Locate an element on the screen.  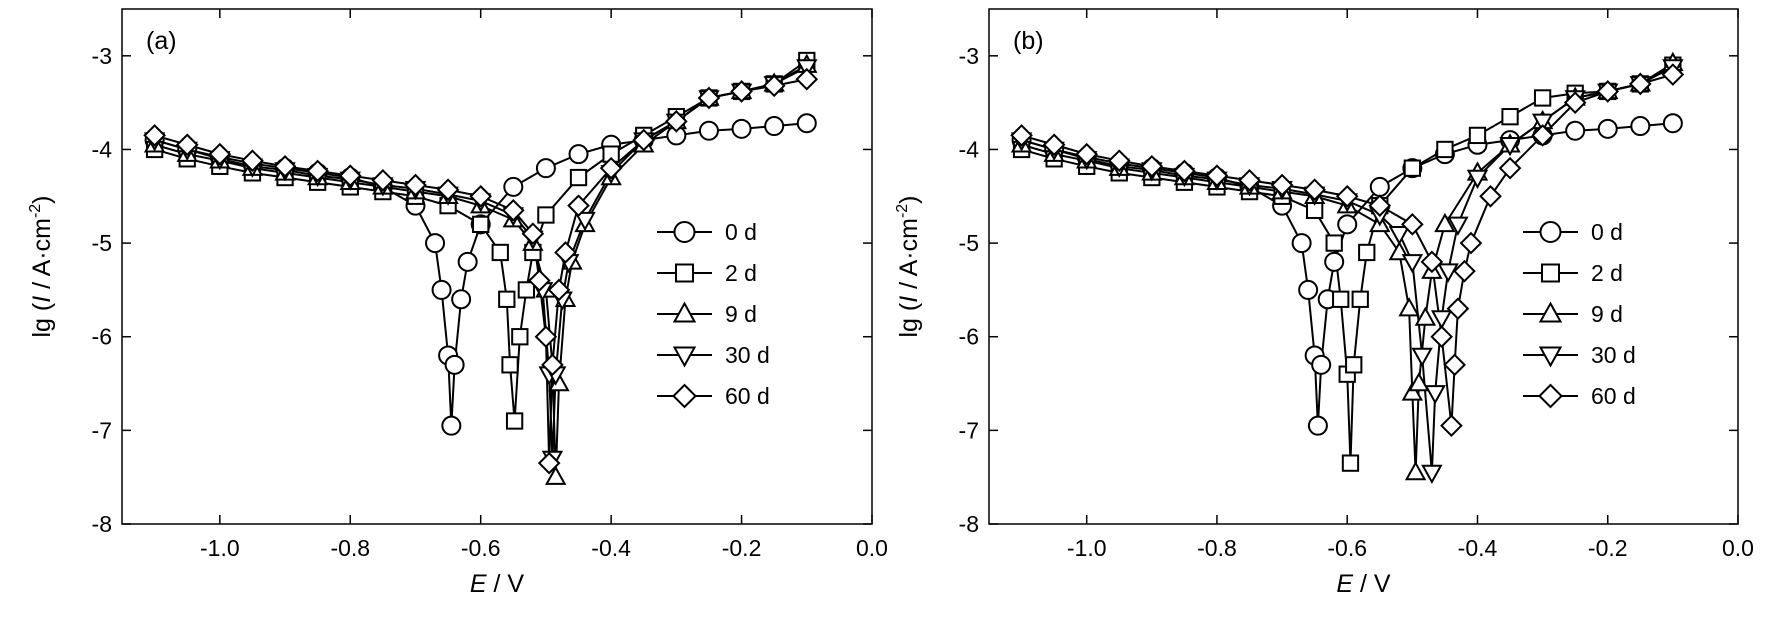
x-axis-label: E / V is located at coordinates (497, 584).